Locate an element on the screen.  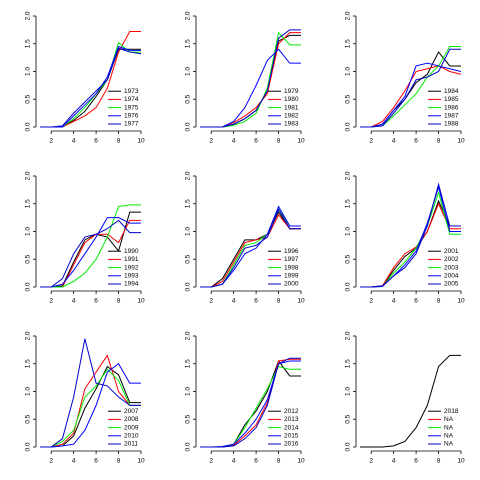
legend-label: 1992 is located at coordinates (131, 267).